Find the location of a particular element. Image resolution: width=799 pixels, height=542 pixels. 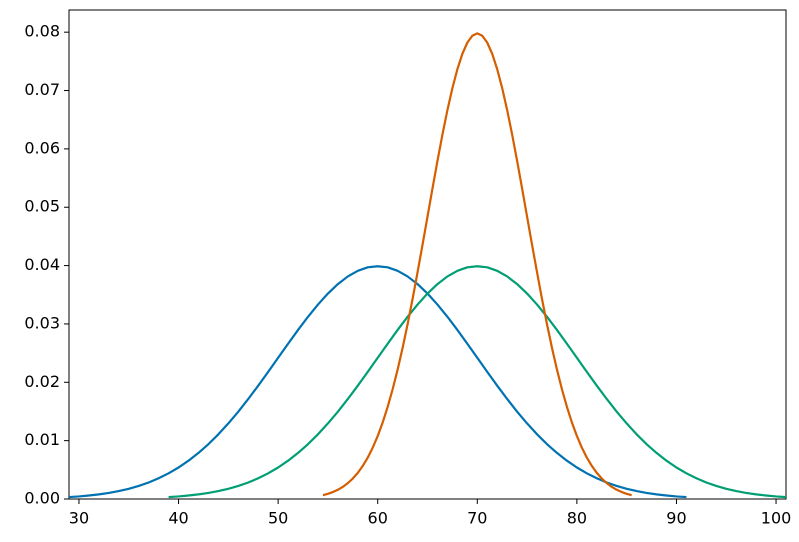

y-tick-label: 0.05 is located at coordinates (42, 206).